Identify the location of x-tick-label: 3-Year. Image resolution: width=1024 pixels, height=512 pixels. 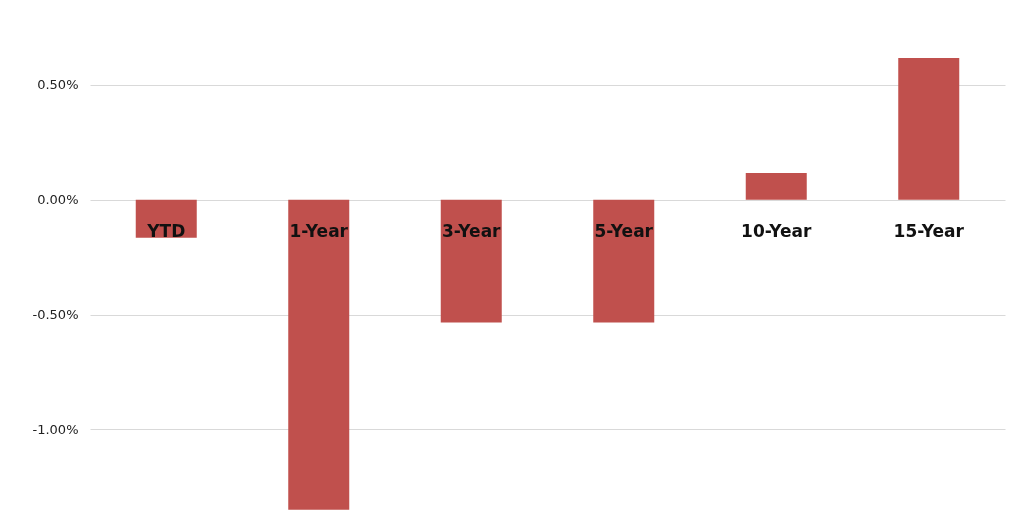
(471, 230).